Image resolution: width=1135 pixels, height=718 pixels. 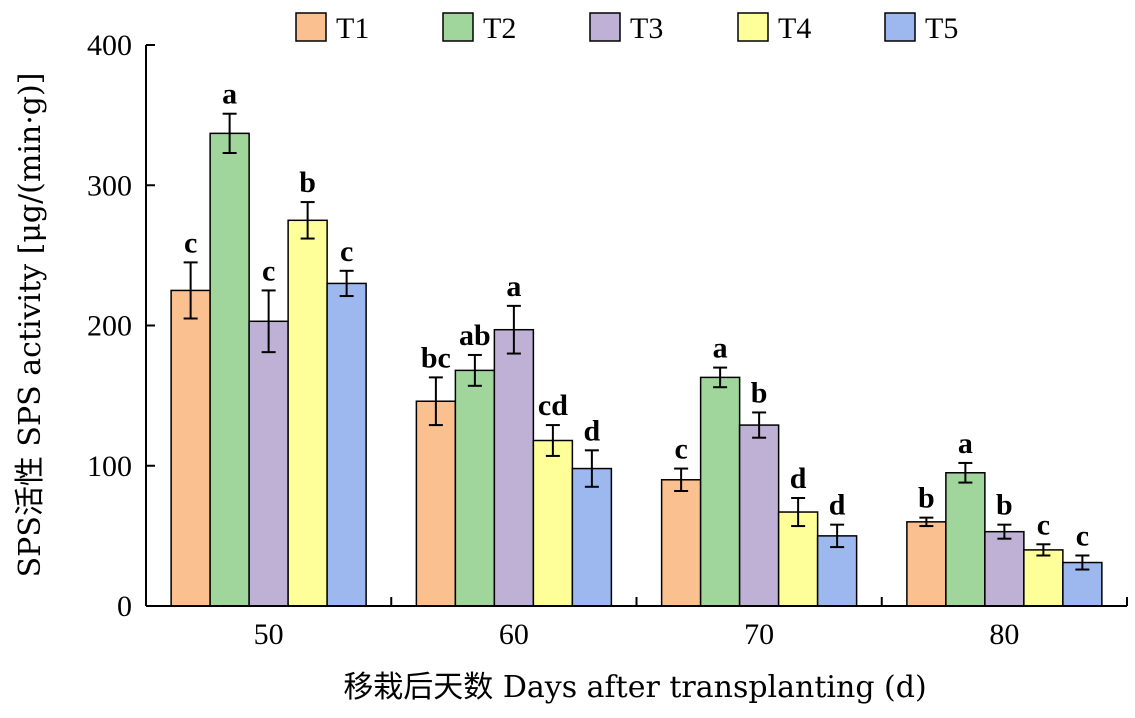 I want to click on y-tick-label: 200, so click(x=109, y=326).